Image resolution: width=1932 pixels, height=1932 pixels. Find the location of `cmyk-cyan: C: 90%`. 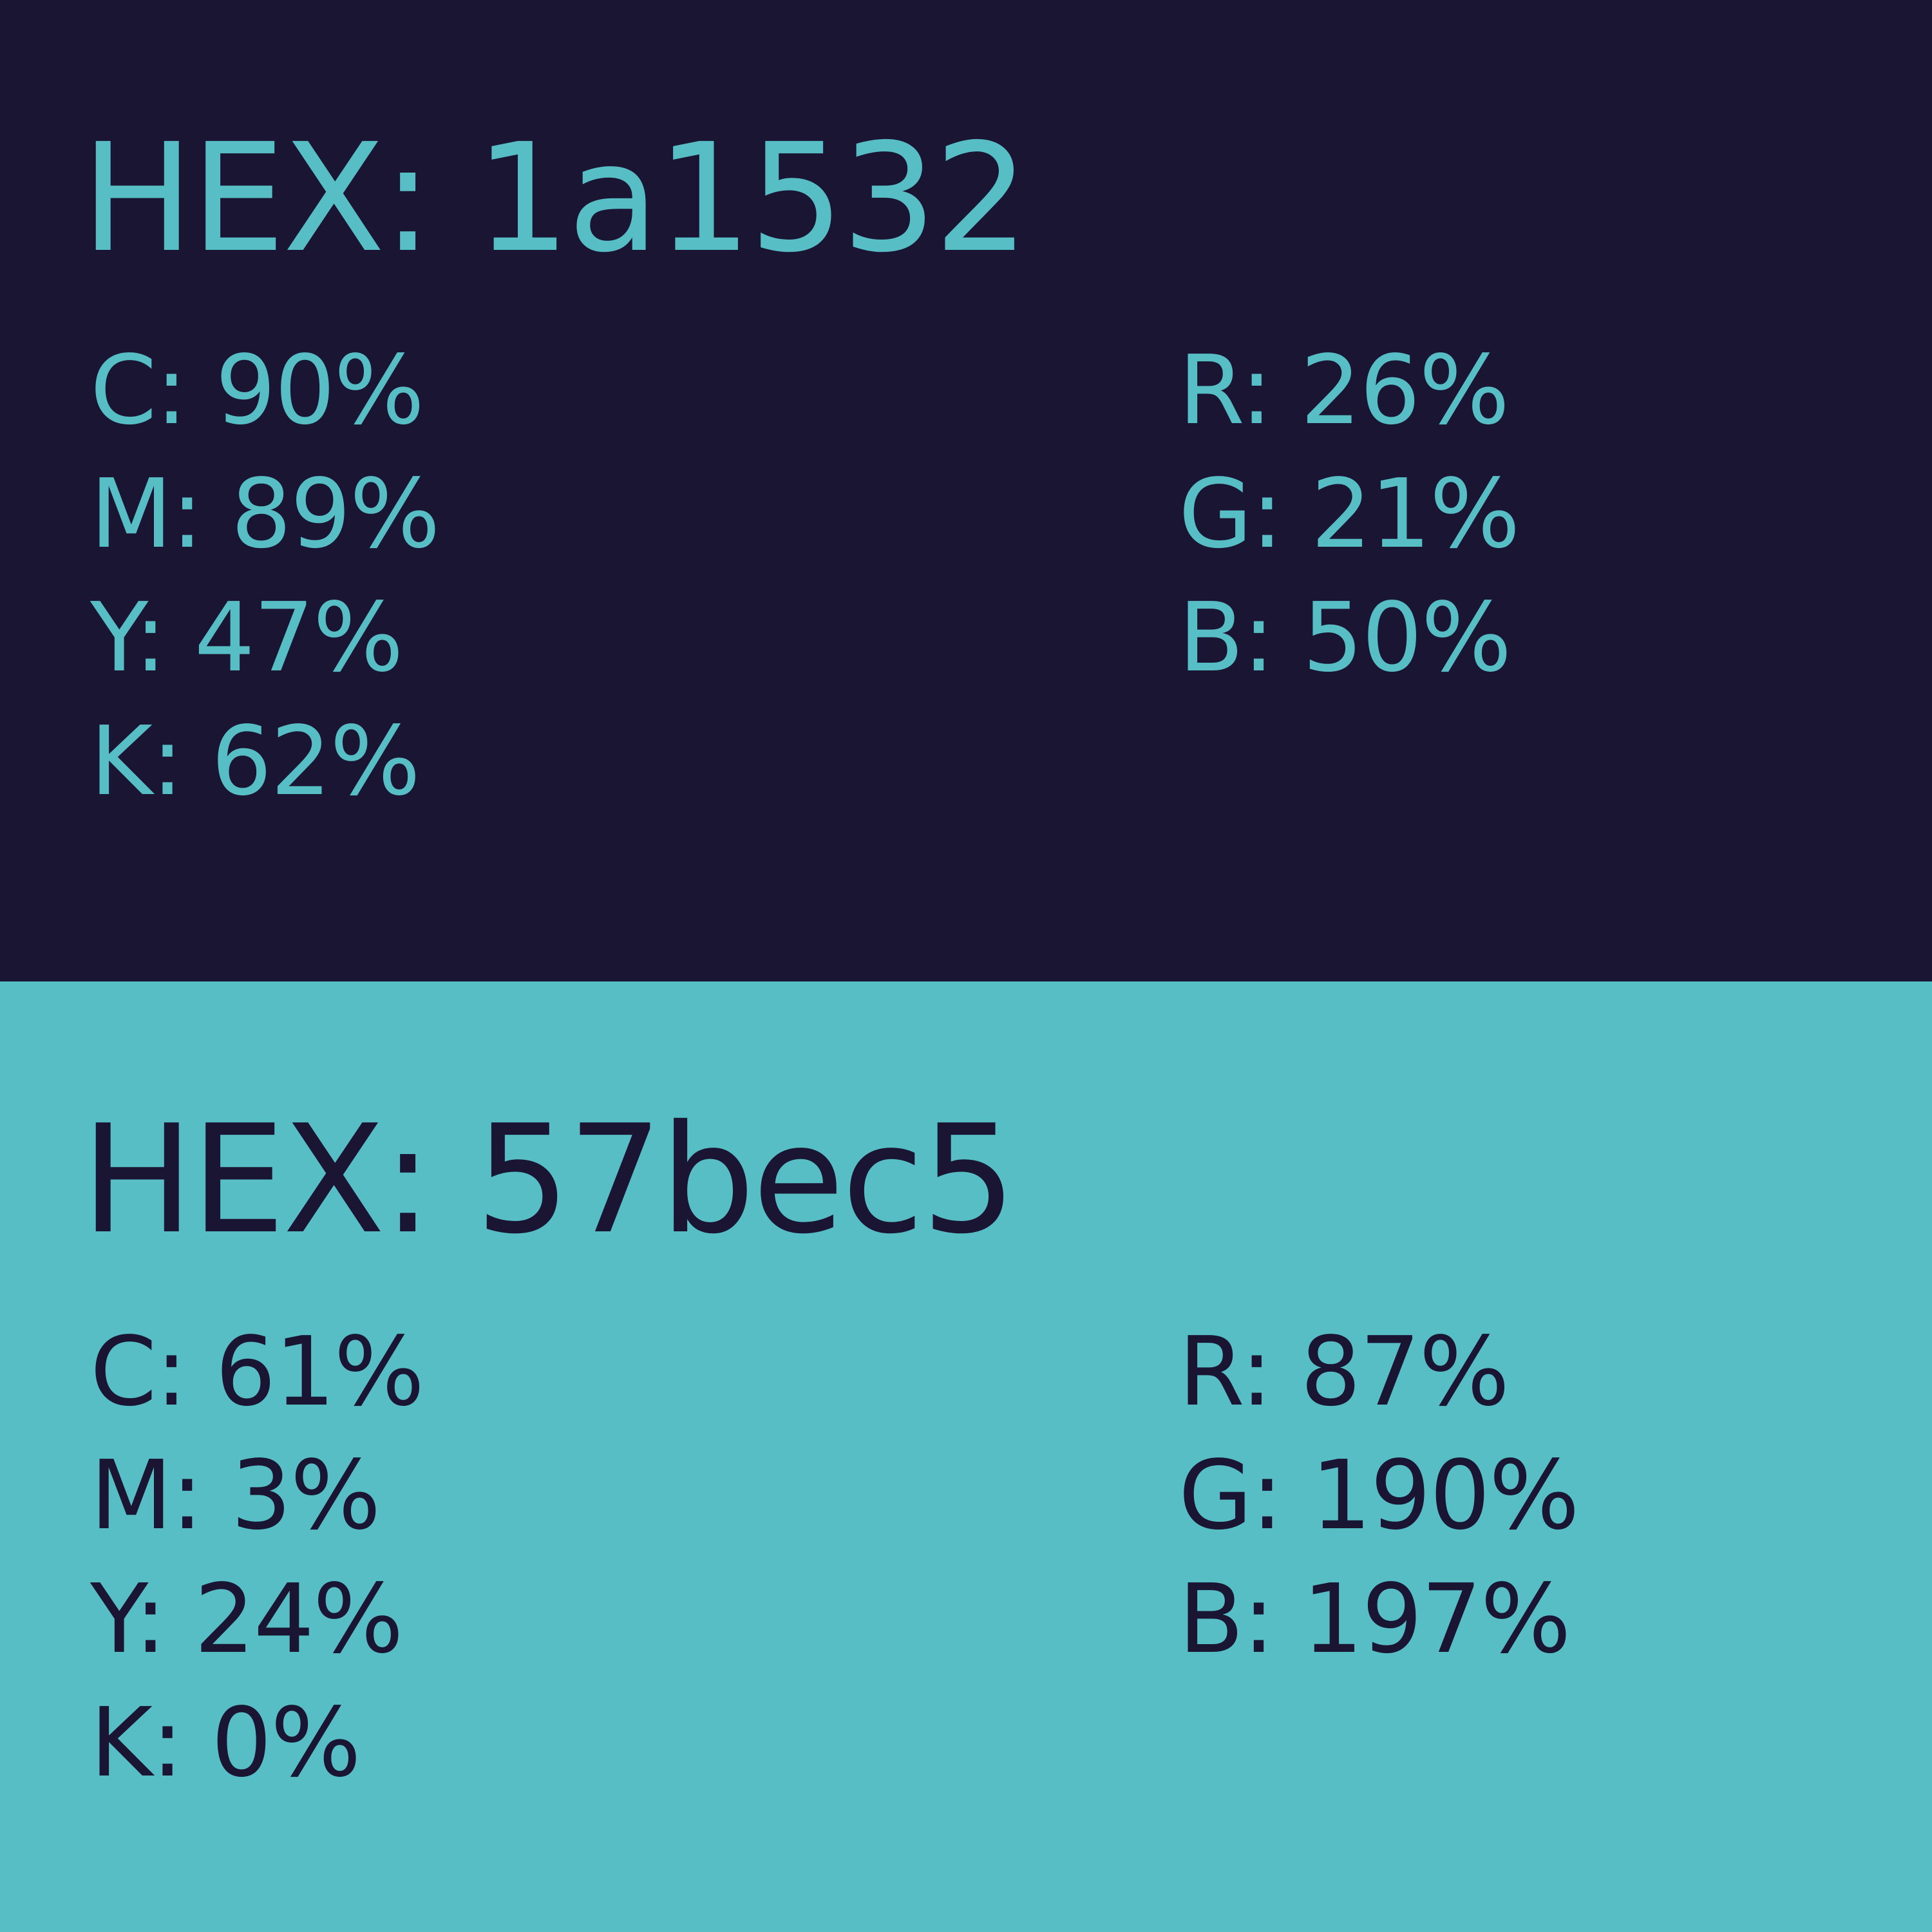

cmyk-cyan: C: 90% is located at coordinates (257, 390).